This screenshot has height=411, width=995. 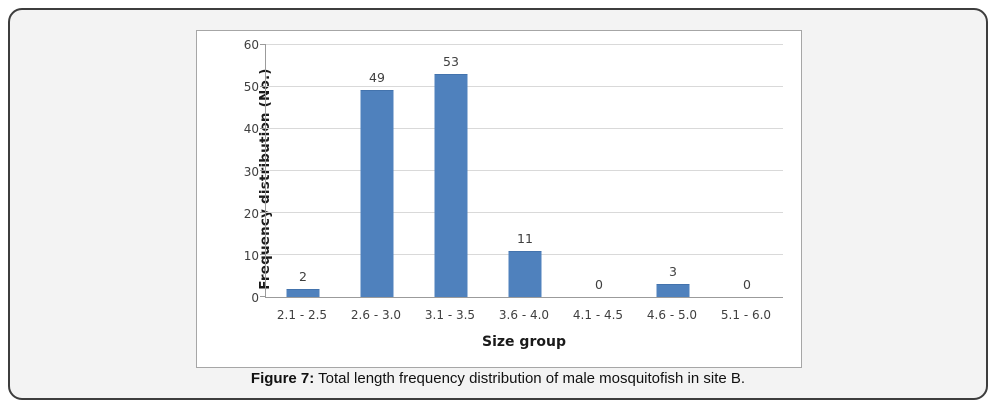 I want to click on bar-value-label: 3, so click(x=673, y=272).